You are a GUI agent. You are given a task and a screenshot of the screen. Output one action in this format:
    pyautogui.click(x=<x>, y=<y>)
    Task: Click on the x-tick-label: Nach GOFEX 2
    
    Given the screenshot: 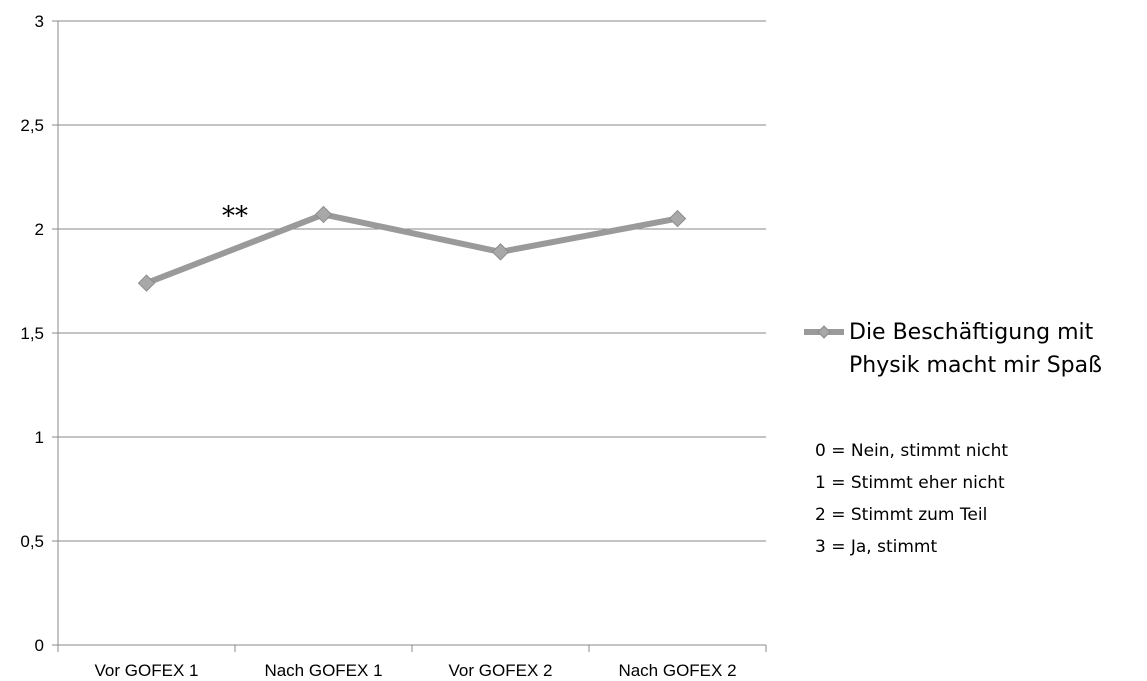 What is the action you would take?
    pyautogui.click(x=677, y=670)
    